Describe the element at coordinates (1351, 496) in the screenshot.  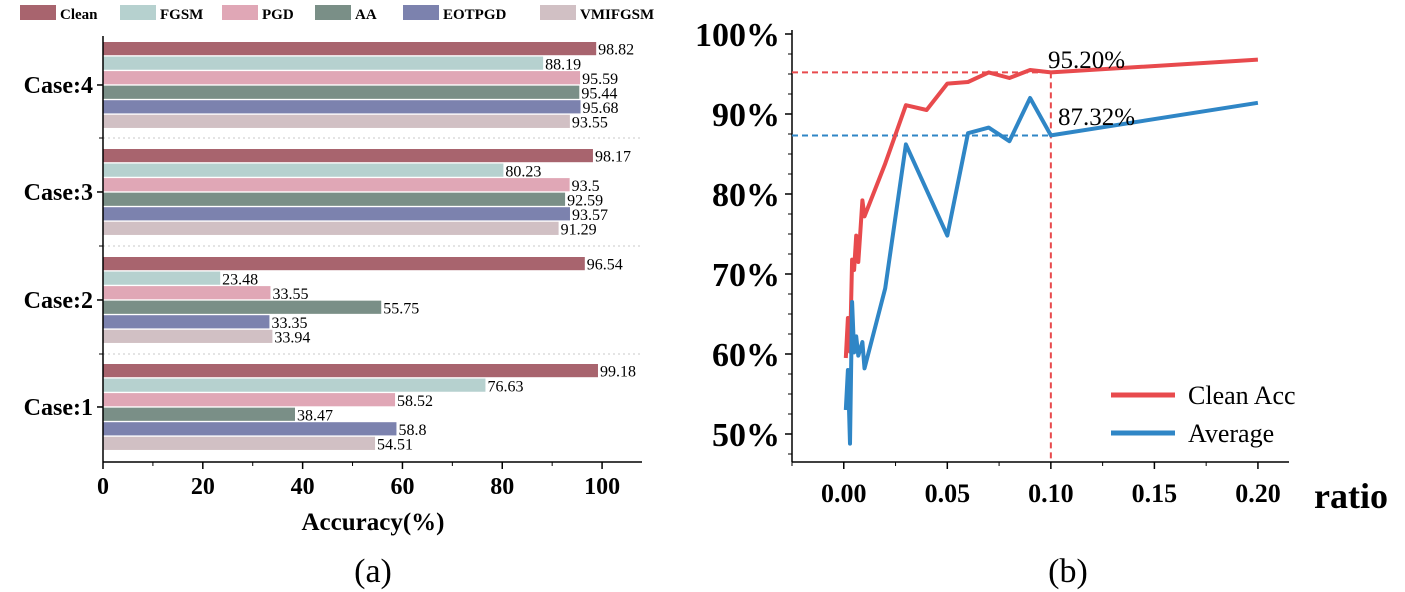
I see `line-chart-xlabel: ratio` at that location.